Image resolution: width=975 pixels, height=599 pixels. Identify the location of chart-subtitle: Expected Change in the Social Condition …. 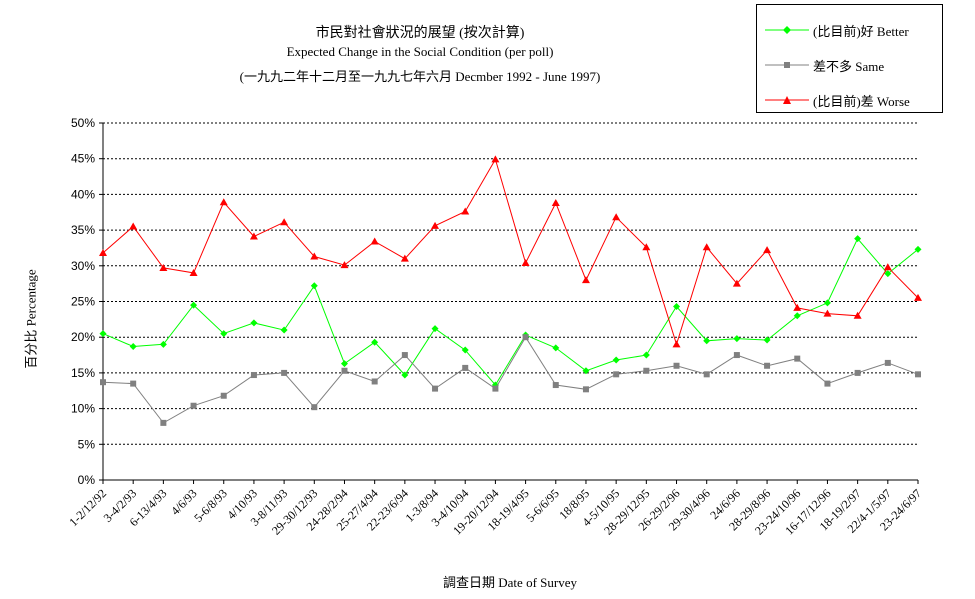
(420, 51).